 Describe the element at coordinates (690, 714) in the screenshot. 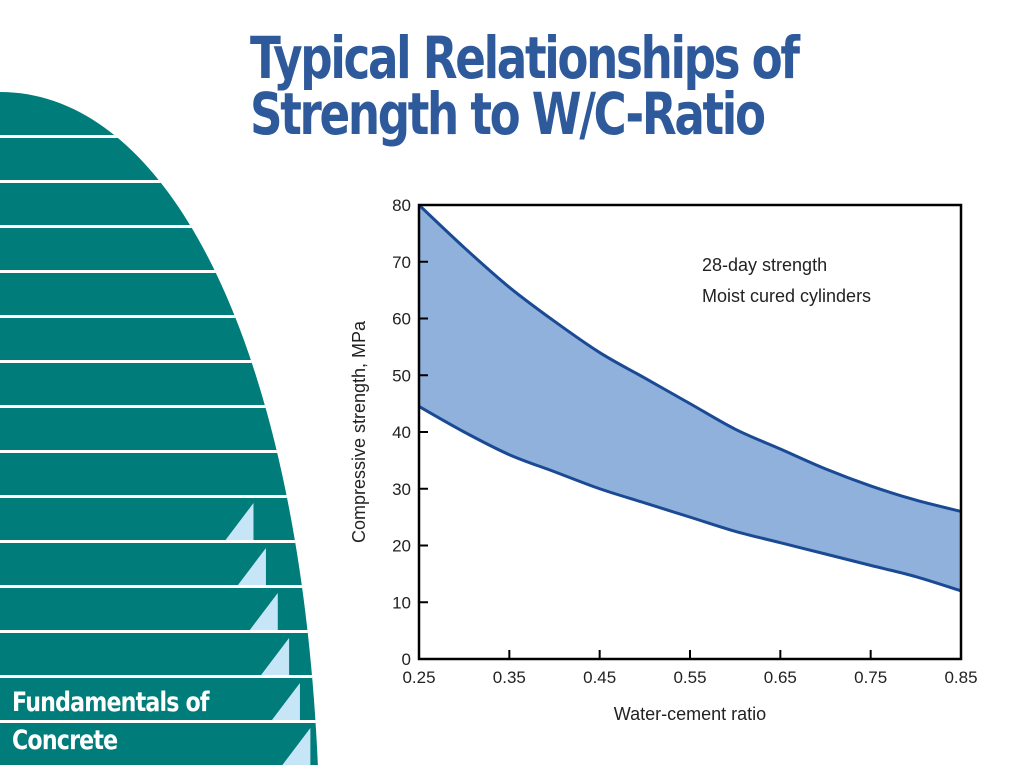

I see `x-axis-label: Water-cement ratio` at that location.